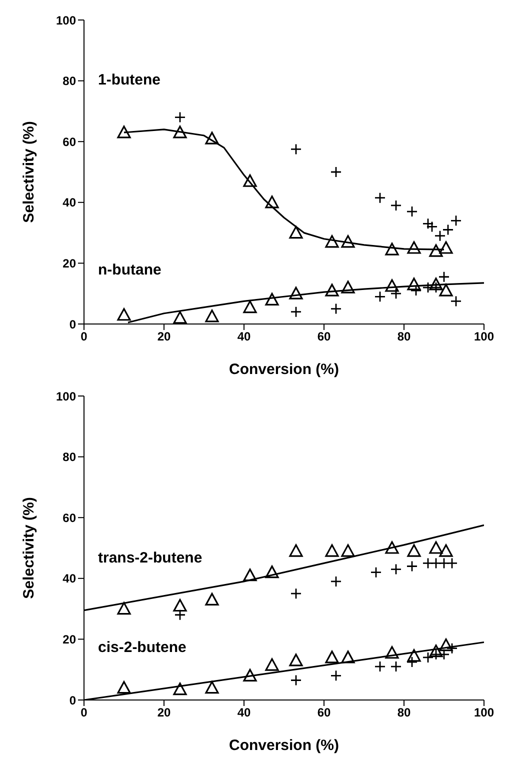 This screenshot has width=512, height=774. What do you see at coordinates (69, 517) in the screenshot?
I see `y-tick-label: 60` at bounding box center [69, 517].